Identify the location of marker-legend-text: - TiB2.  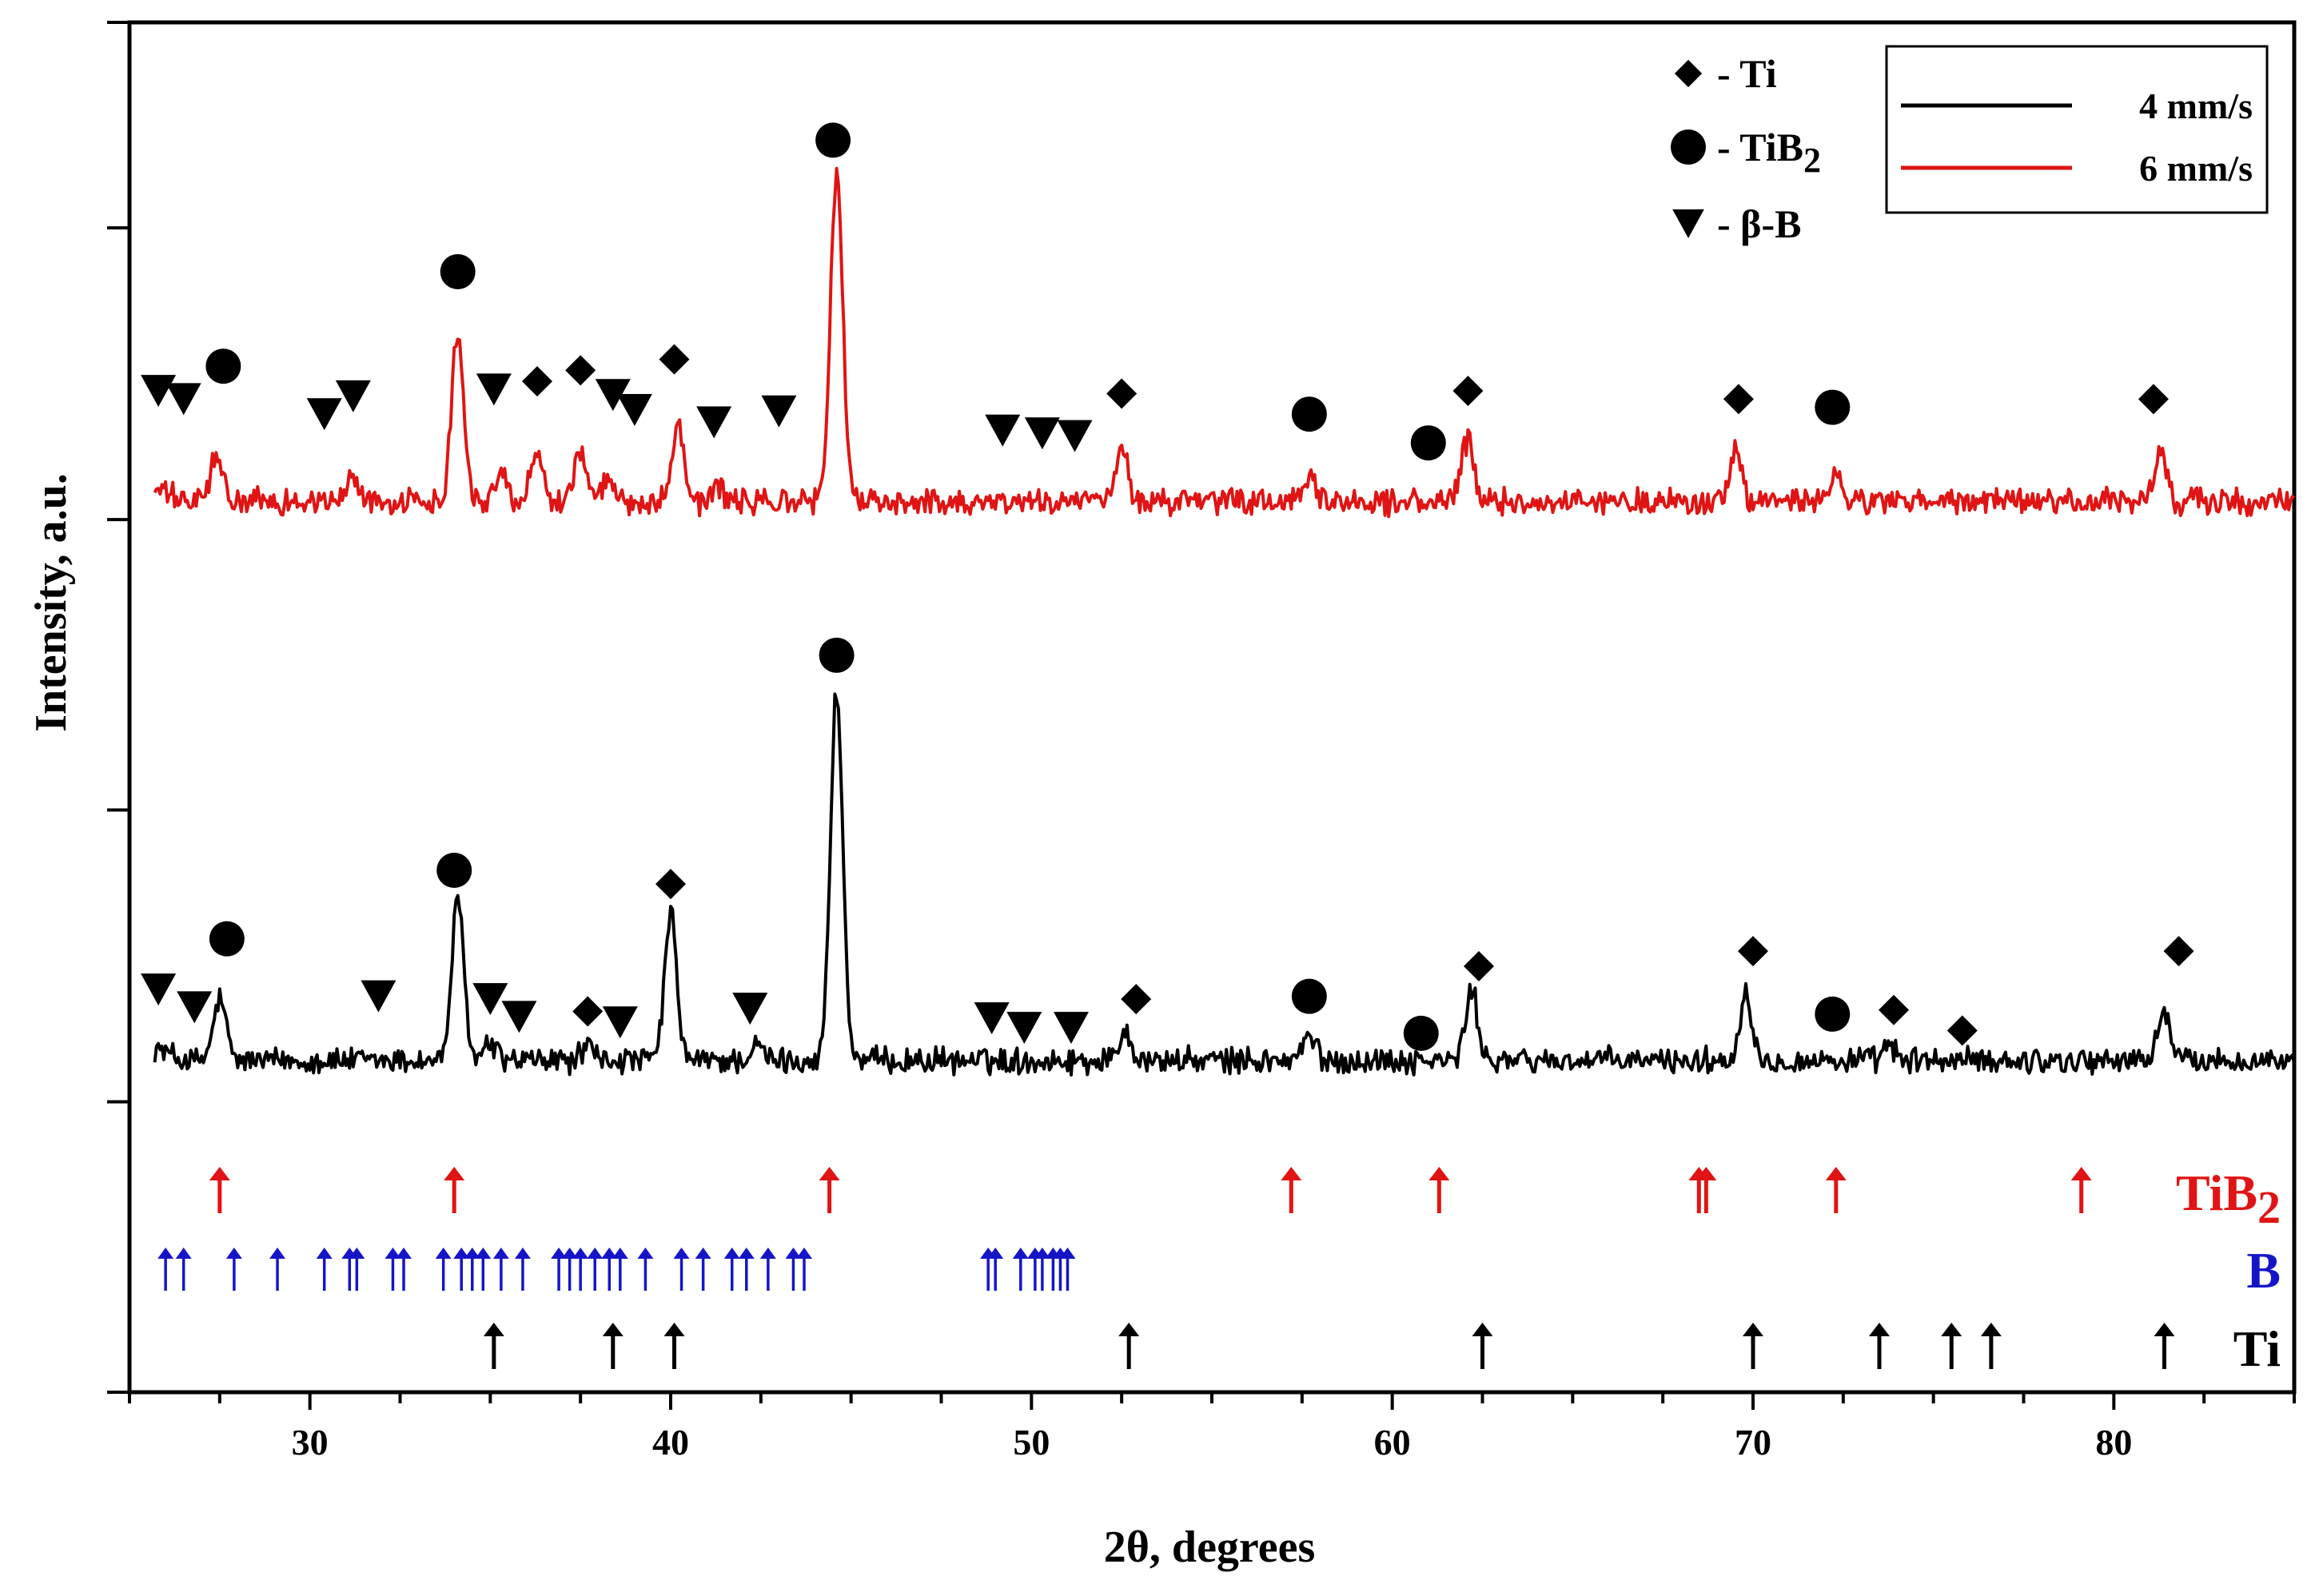
(1769, 152).